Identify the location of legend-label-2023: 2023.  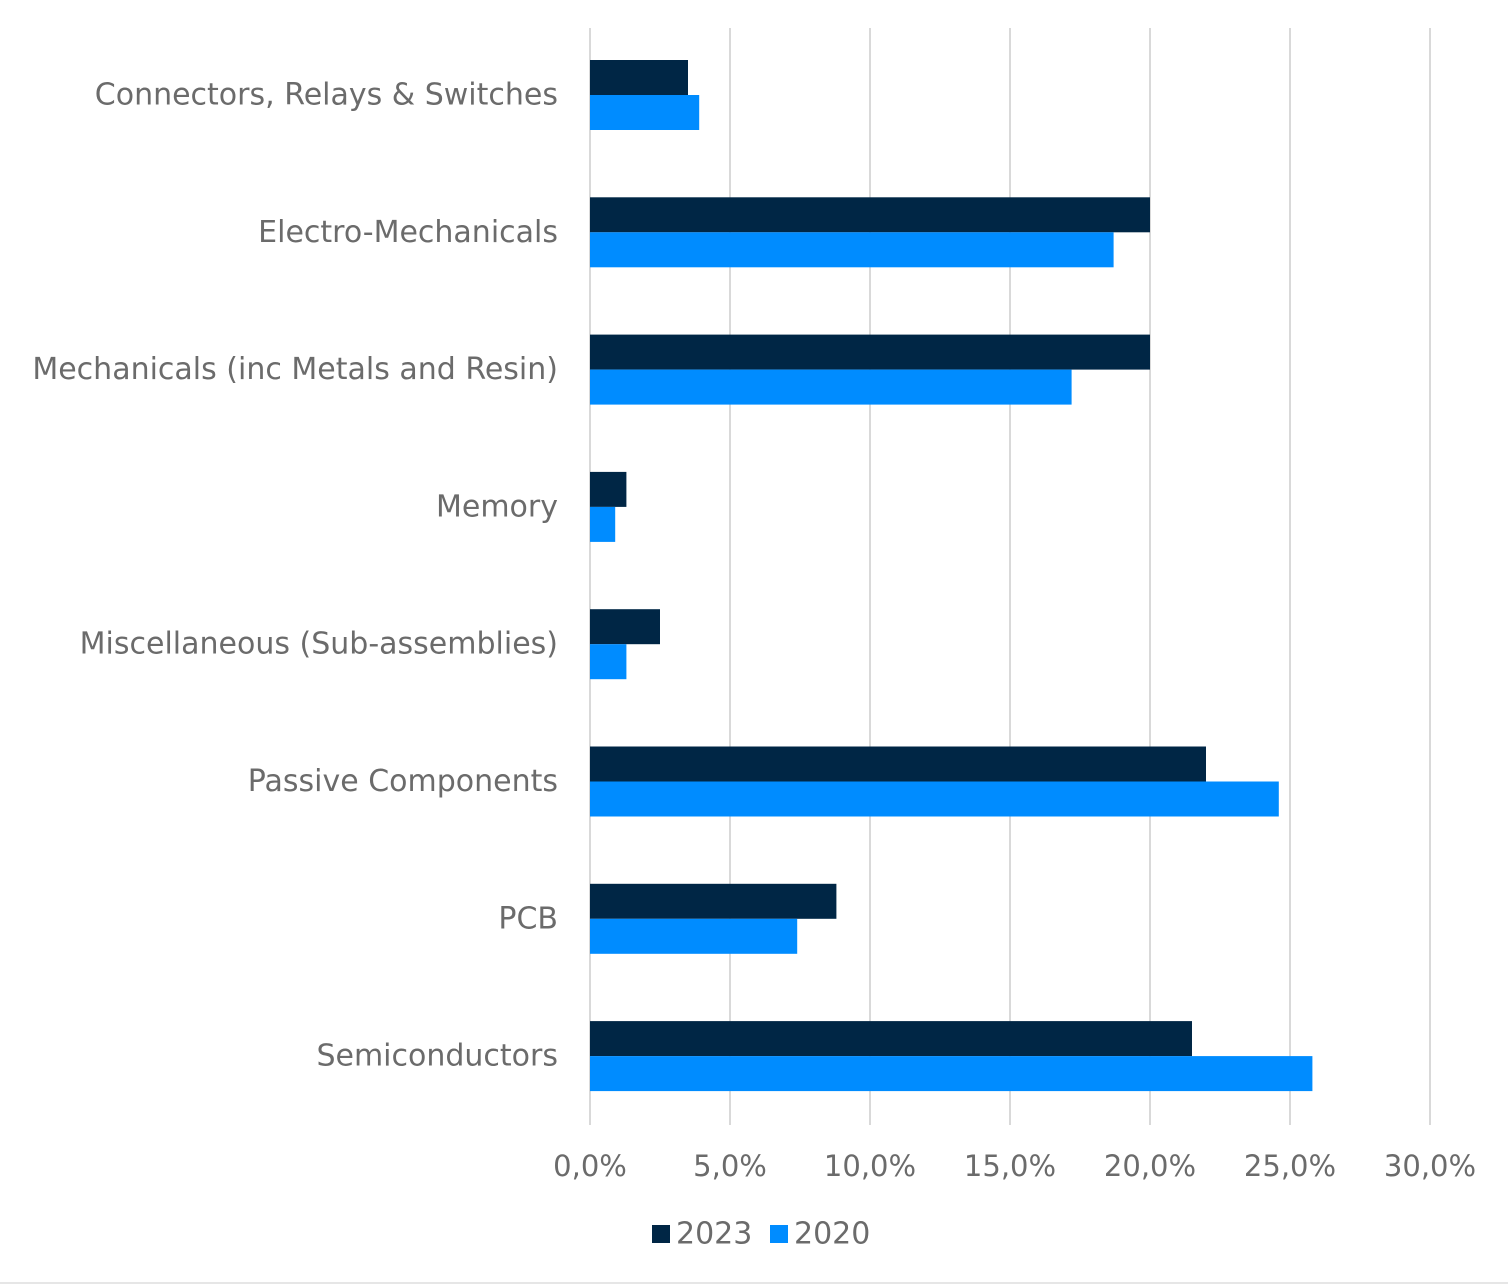
(714, 1234).